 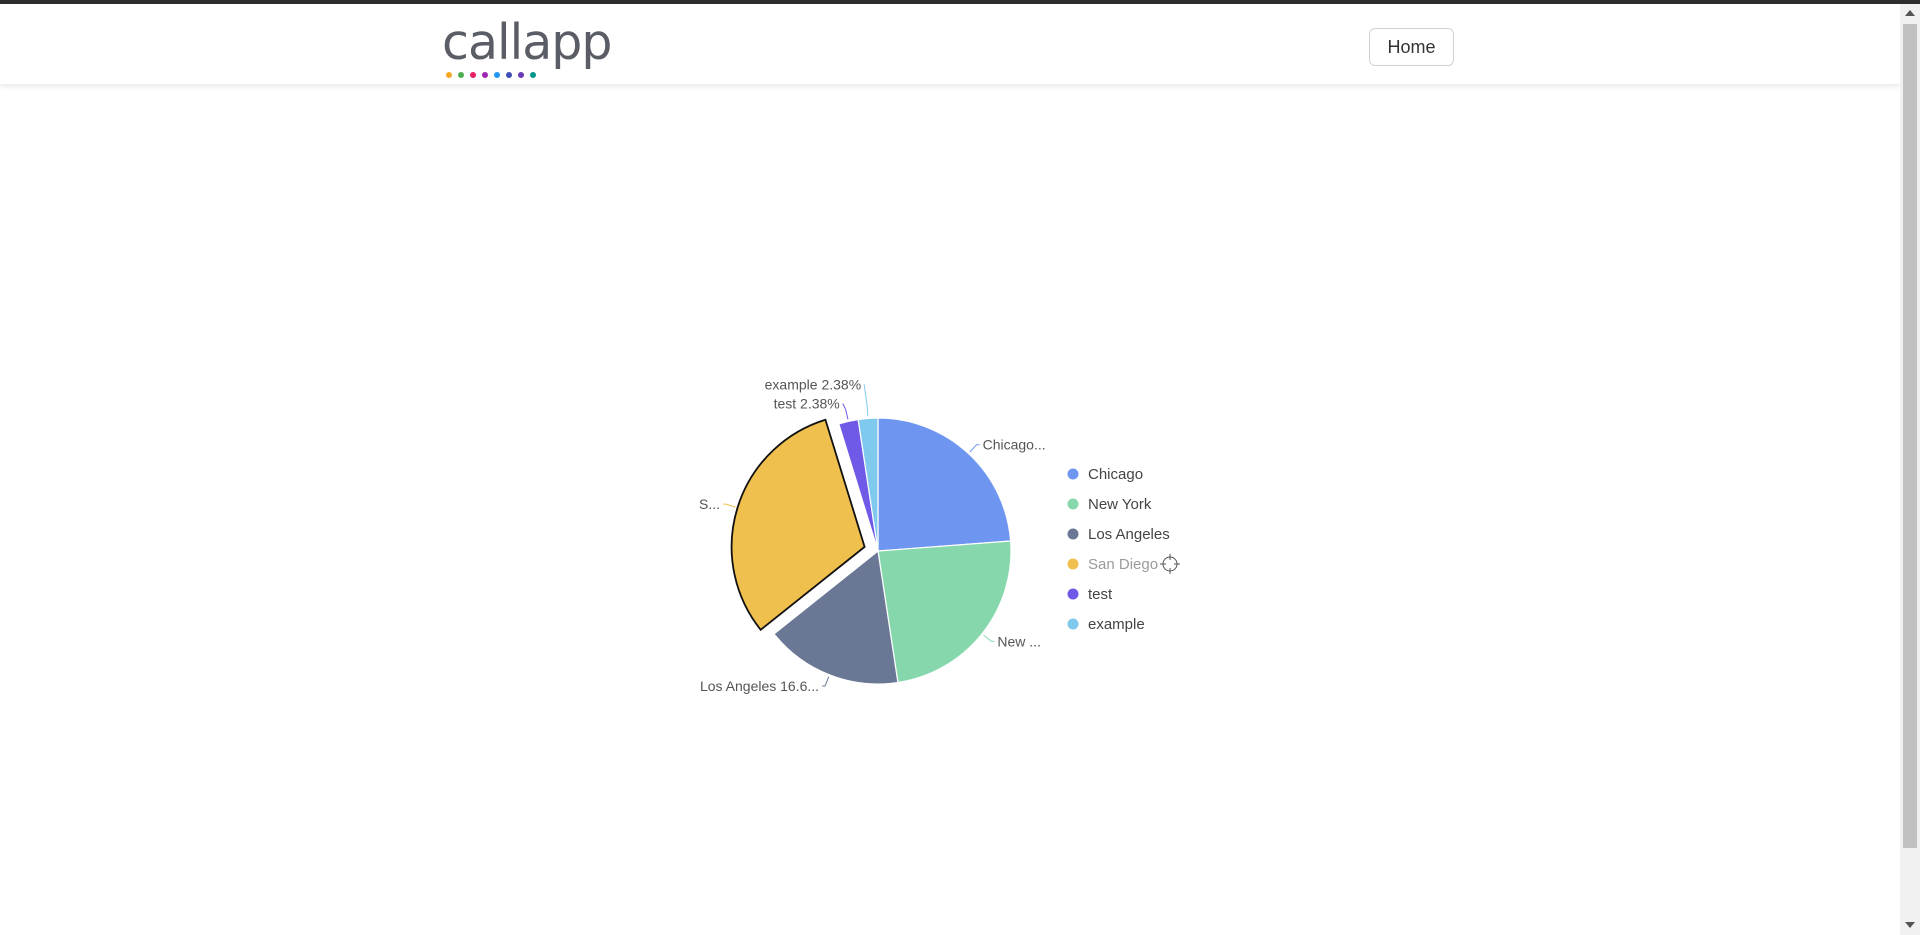 I want to click on pie-slice-chicago, so click(x=944, y=484).